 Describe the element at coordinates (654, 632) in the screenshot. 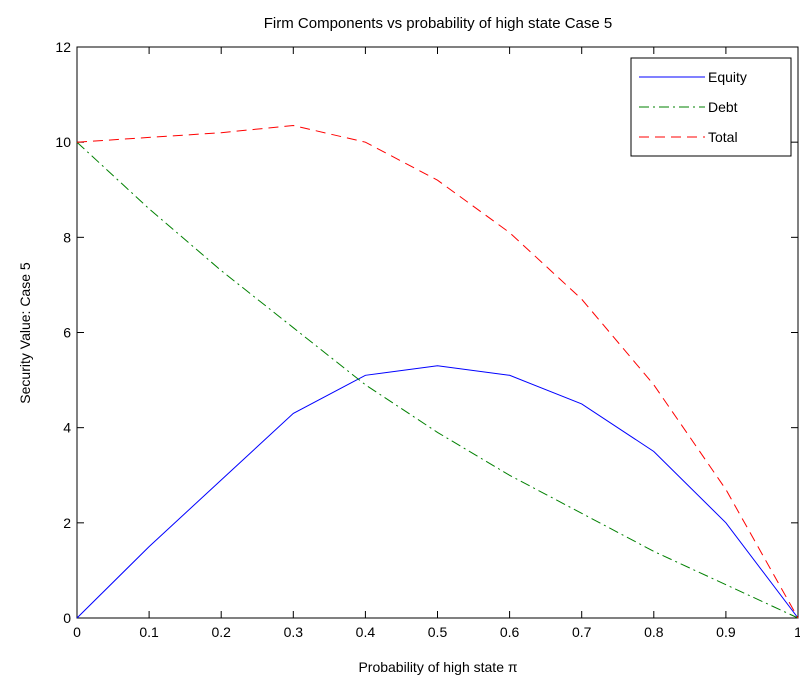

I see `x-tick-label: 0.8` at that location.